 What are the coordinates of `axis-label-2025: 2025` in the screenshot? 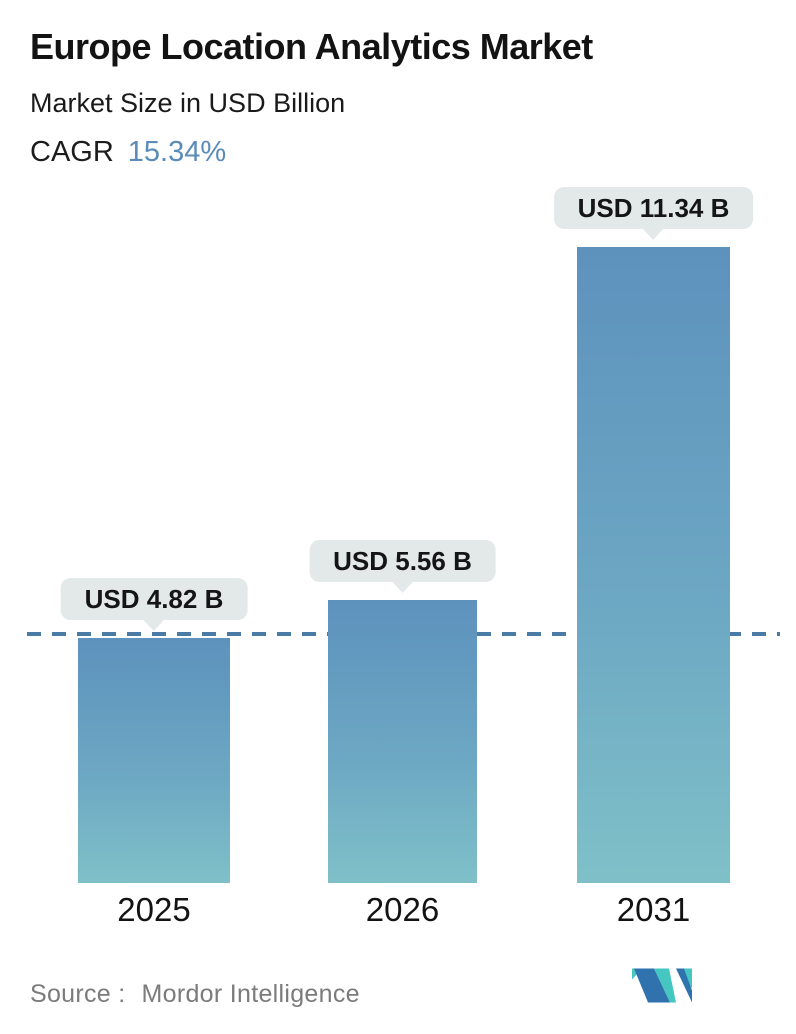 It's located at (154, 909).